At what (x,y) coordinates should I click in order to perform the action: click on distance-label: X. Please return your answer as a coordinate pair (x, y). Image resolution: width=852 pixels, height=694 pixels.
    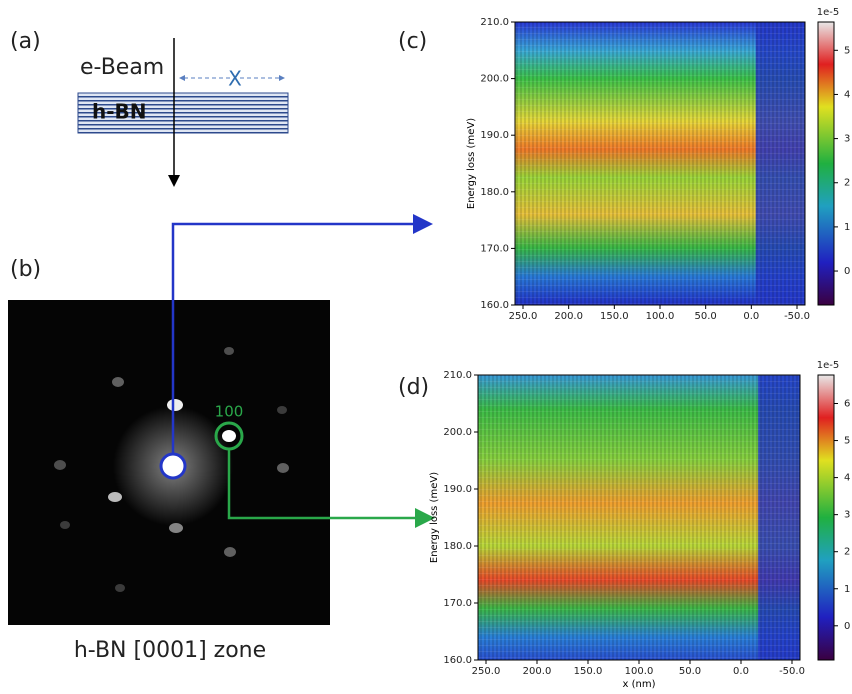
    Looking at the image, I should click on (235, 79).